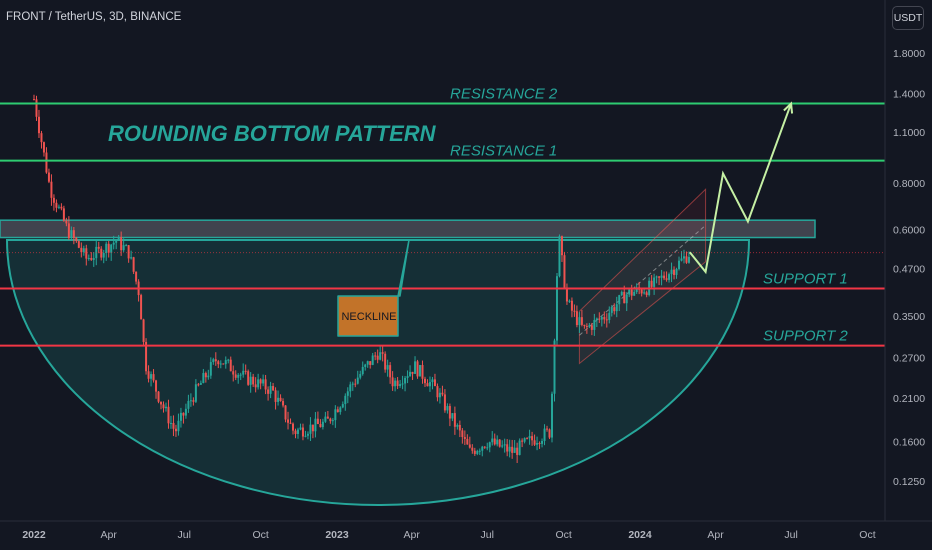  Describe the element at coordinates (272, 133) in the screenshot. I see `chart-title: ROUNDING BOTTOM PATTERN` at that location.